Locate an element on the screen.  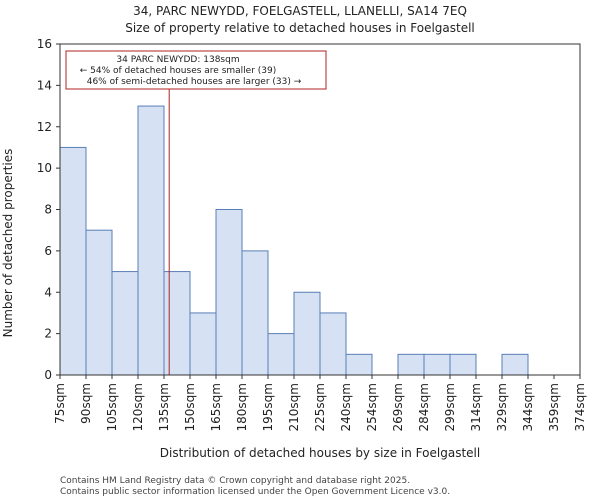
bar-105sqm is located at coordinates (125, 323).